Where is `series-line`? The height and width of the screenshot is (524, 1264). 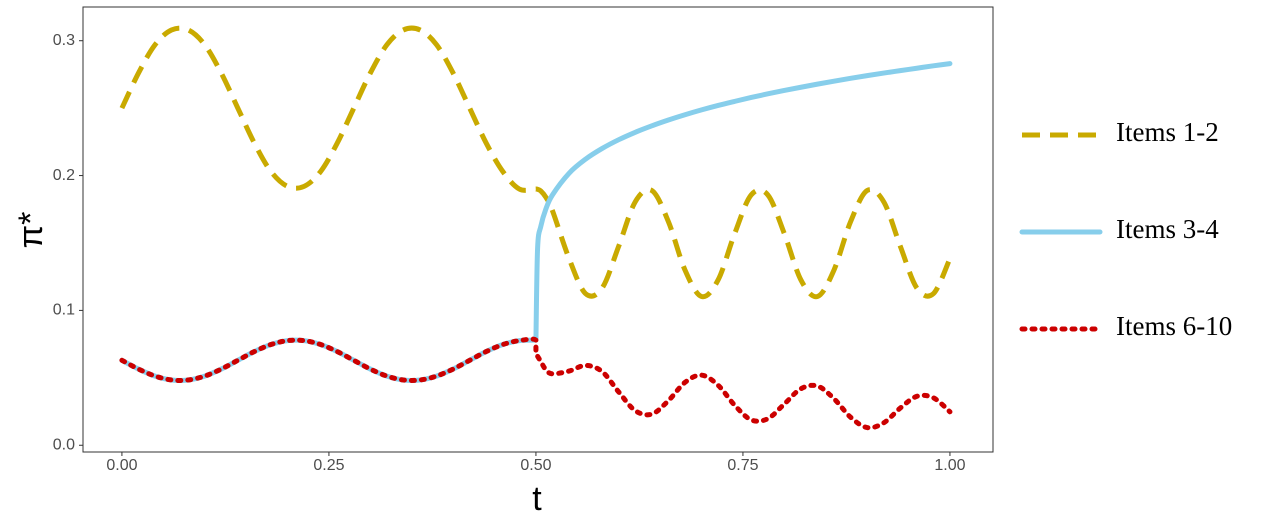 series-line is located at coordinates (536, 383).